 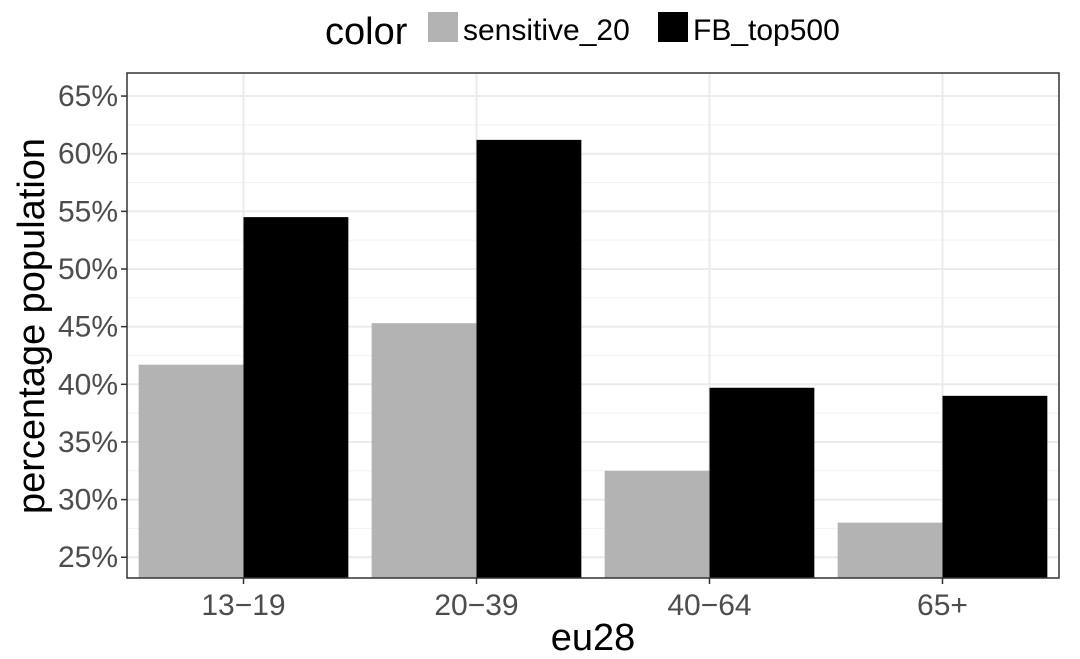 What do you see at coordinates (366, 32) in the screenshot?
I see `legend-title: color` at bounding box center [366, 32].